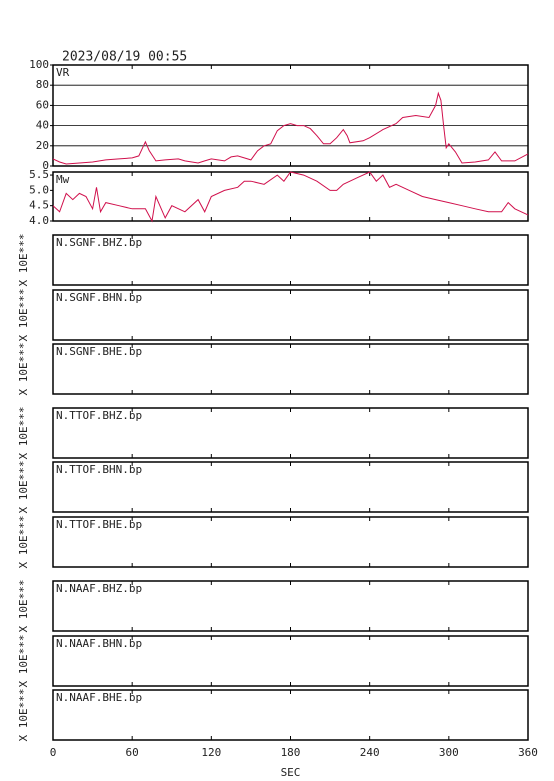  Describe the element at coordinates (39, 64) in the screenshot. I see `y-tick-label: 100` at that location.